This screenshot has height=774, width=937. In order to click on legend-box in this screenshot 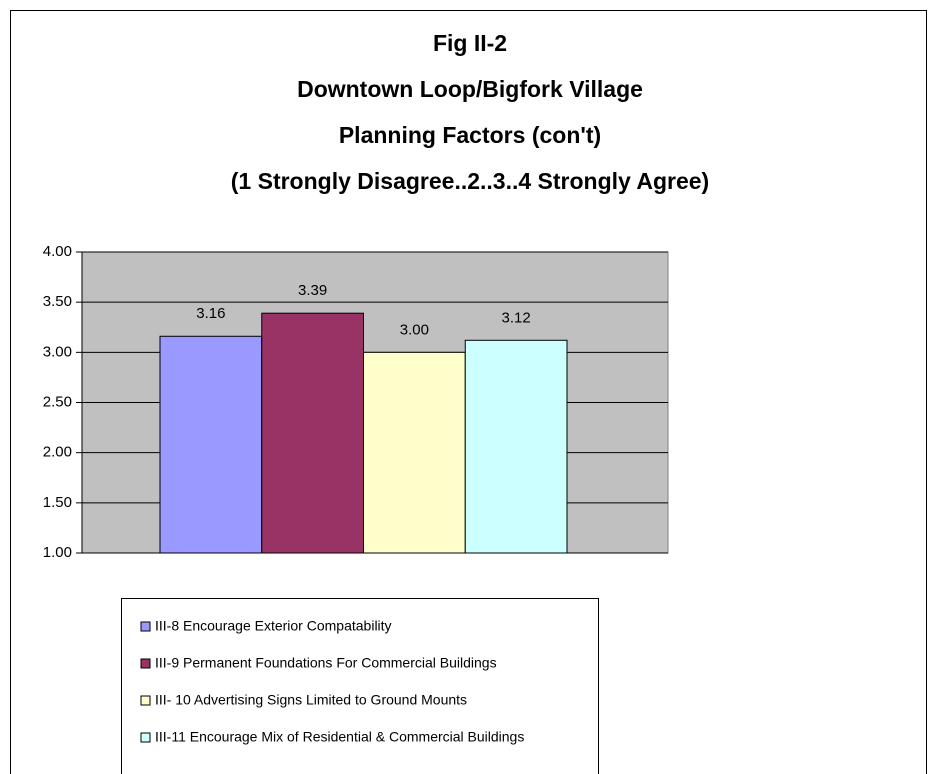, I will do `click(360, 686)`.